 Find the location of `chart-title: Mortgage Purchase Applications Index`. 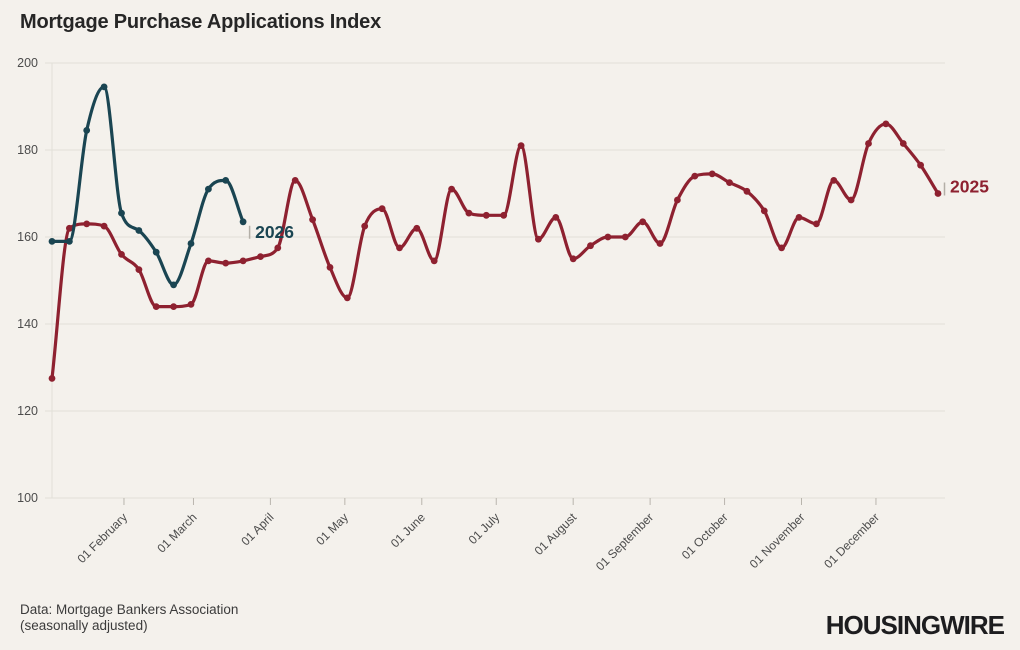

chart-title: Mortgage Purchase Applications Index is located at coordinates (201, 22).